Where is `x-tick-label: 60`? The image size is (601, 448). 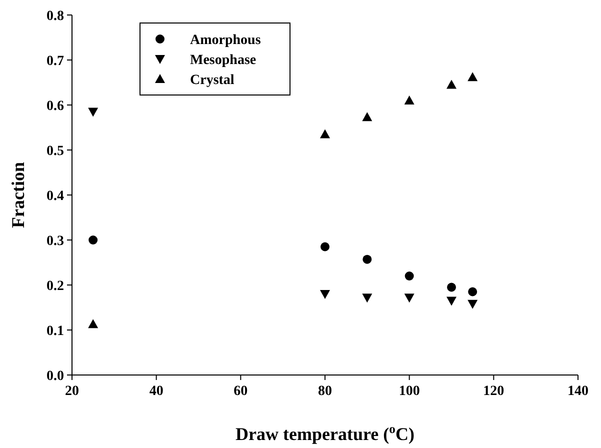
x-tick-label: 60 is located at coordinates (241, 391).